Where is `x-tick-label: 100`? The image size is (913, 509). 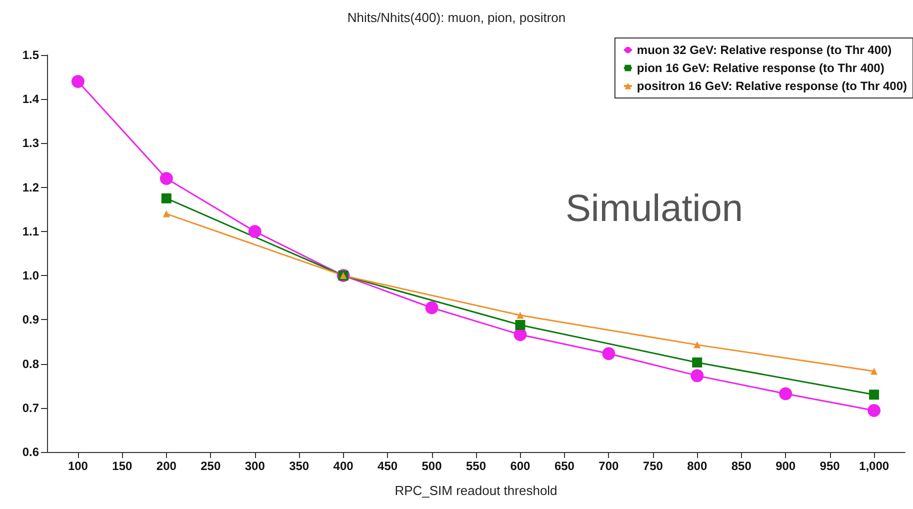 x-tick-label: 100 is located at coordinates (78, 466).